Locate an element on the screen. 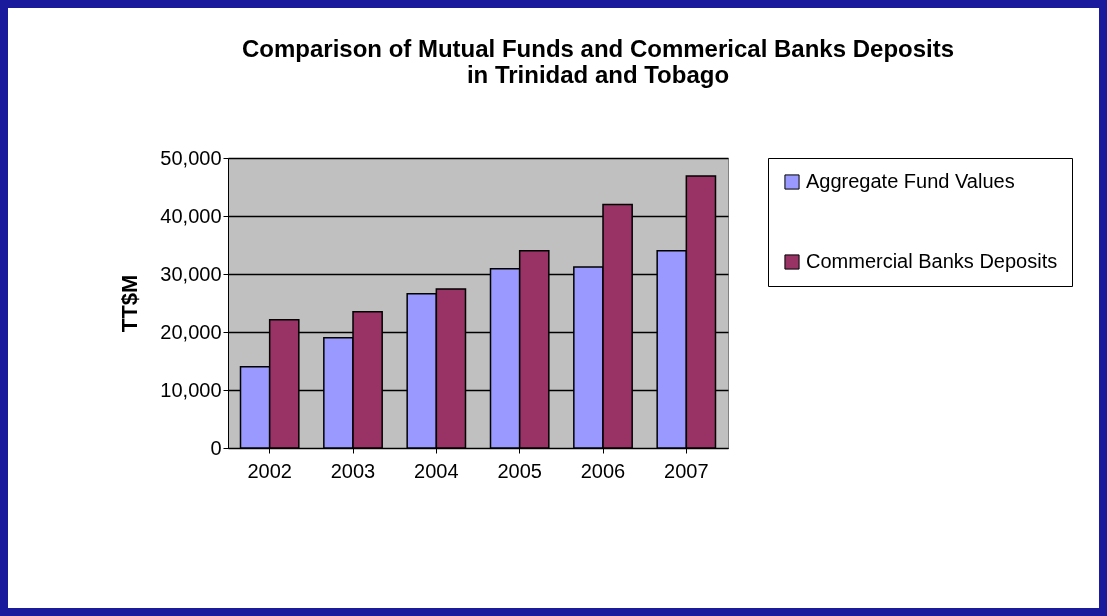 Image resolution: width=1107 pixels, height=616 pixels. y-tick-label: 0 is located at coordinates (216, 447).